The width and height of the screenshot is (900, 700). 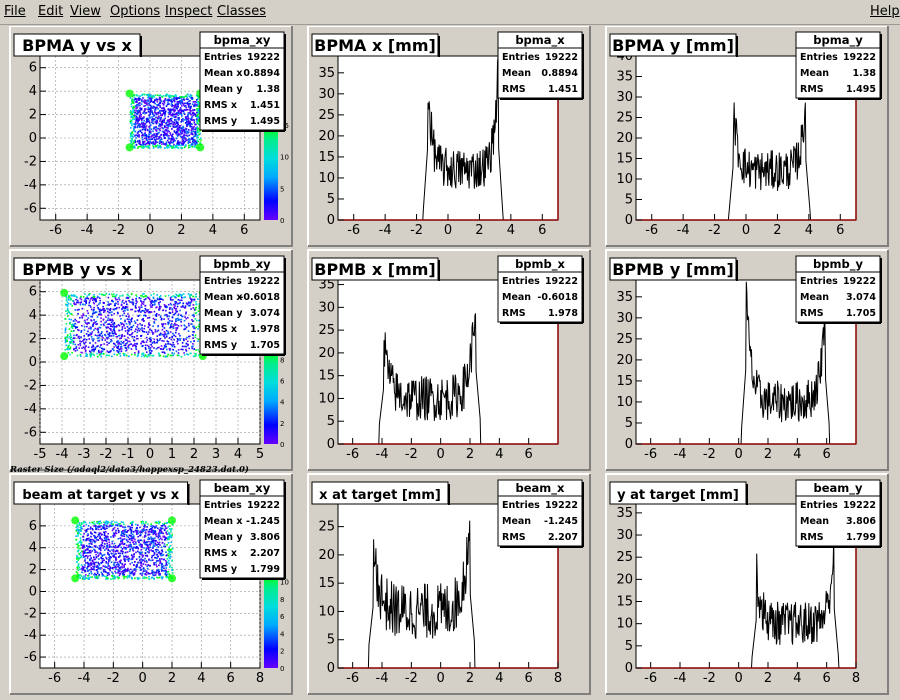 I want to click on menu-options: Options, so click(x=135, y=11).